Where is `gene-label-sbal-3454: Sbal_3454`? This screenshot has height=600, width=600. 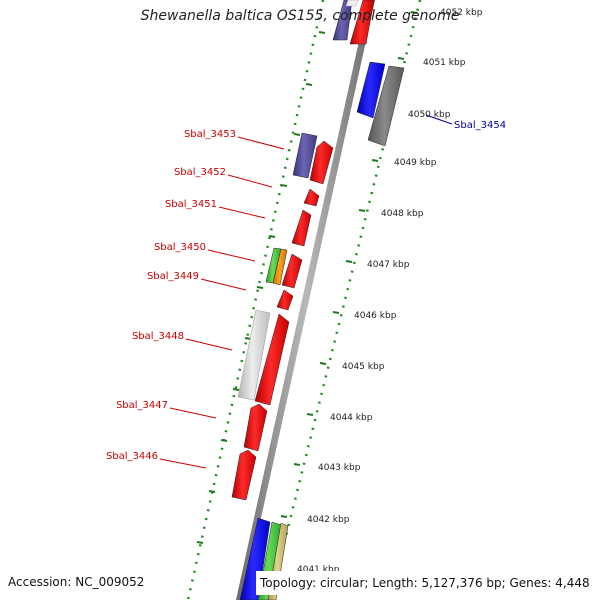 gene-label-sbal-3454: Sbal_3454 is located at coordinates (480, 125).